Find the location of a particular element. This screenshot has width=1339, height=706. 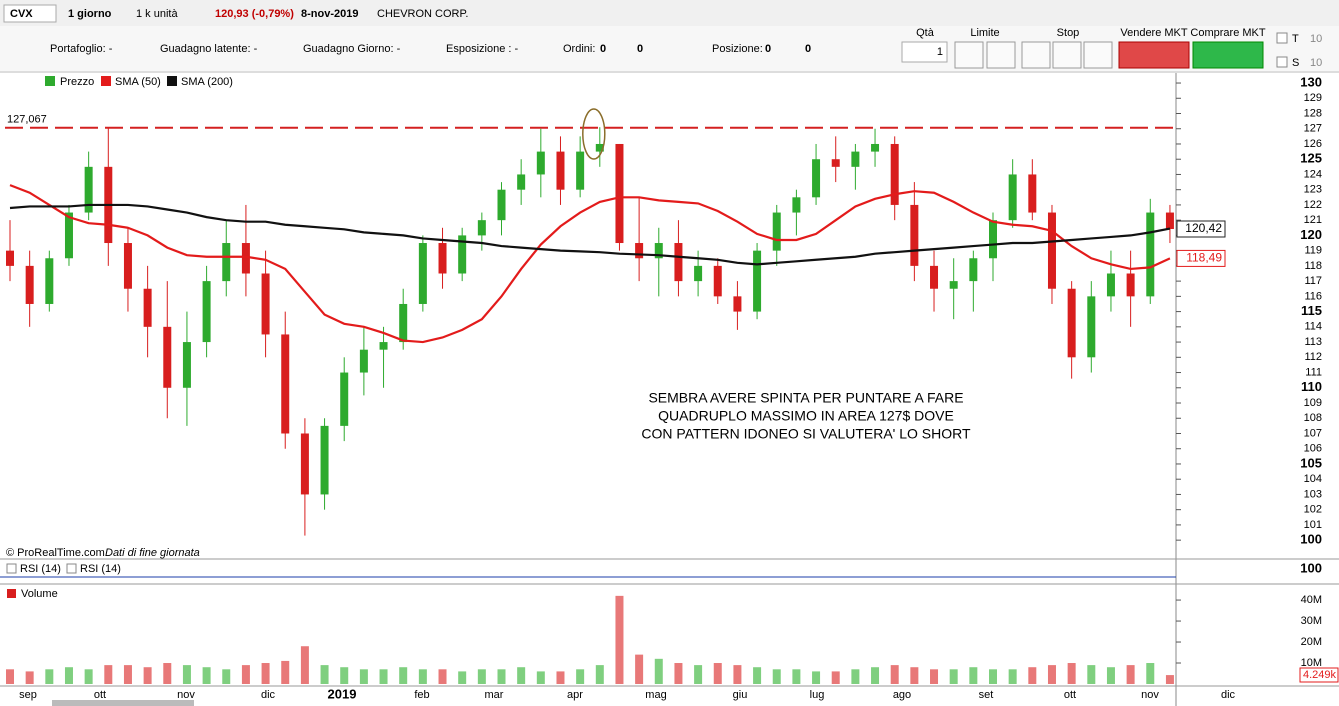

stop: Stop is located at coordinates (1068, 33).